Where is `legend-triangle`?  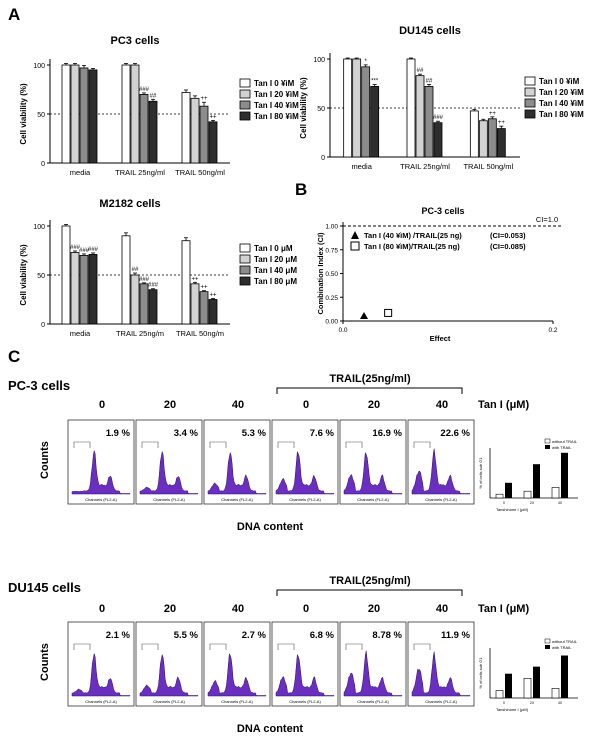
legend-triangle is located at coordinates (355, 235).